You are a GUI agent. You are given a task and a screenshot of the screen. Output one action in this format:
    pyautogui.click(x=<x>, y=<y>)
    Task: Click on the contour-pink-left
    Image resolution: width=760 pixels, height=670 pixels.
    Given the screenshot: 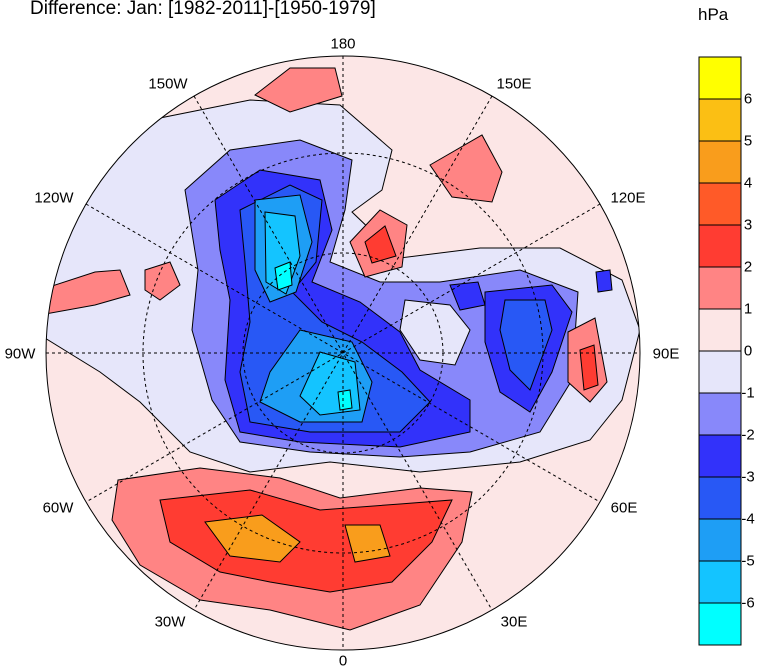 What is the action you would take?
    pyautogui.click(x=113, y=288)
    